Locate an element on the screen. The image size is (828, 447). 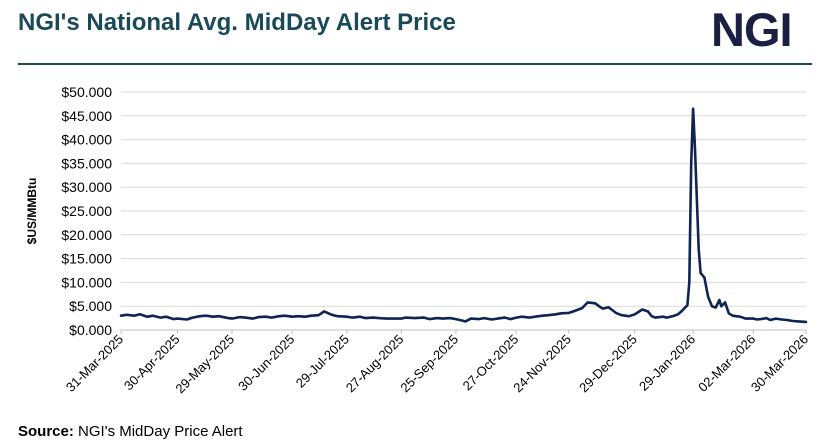
y-tick-label: $25.000 is located at coordinates (86, 211).